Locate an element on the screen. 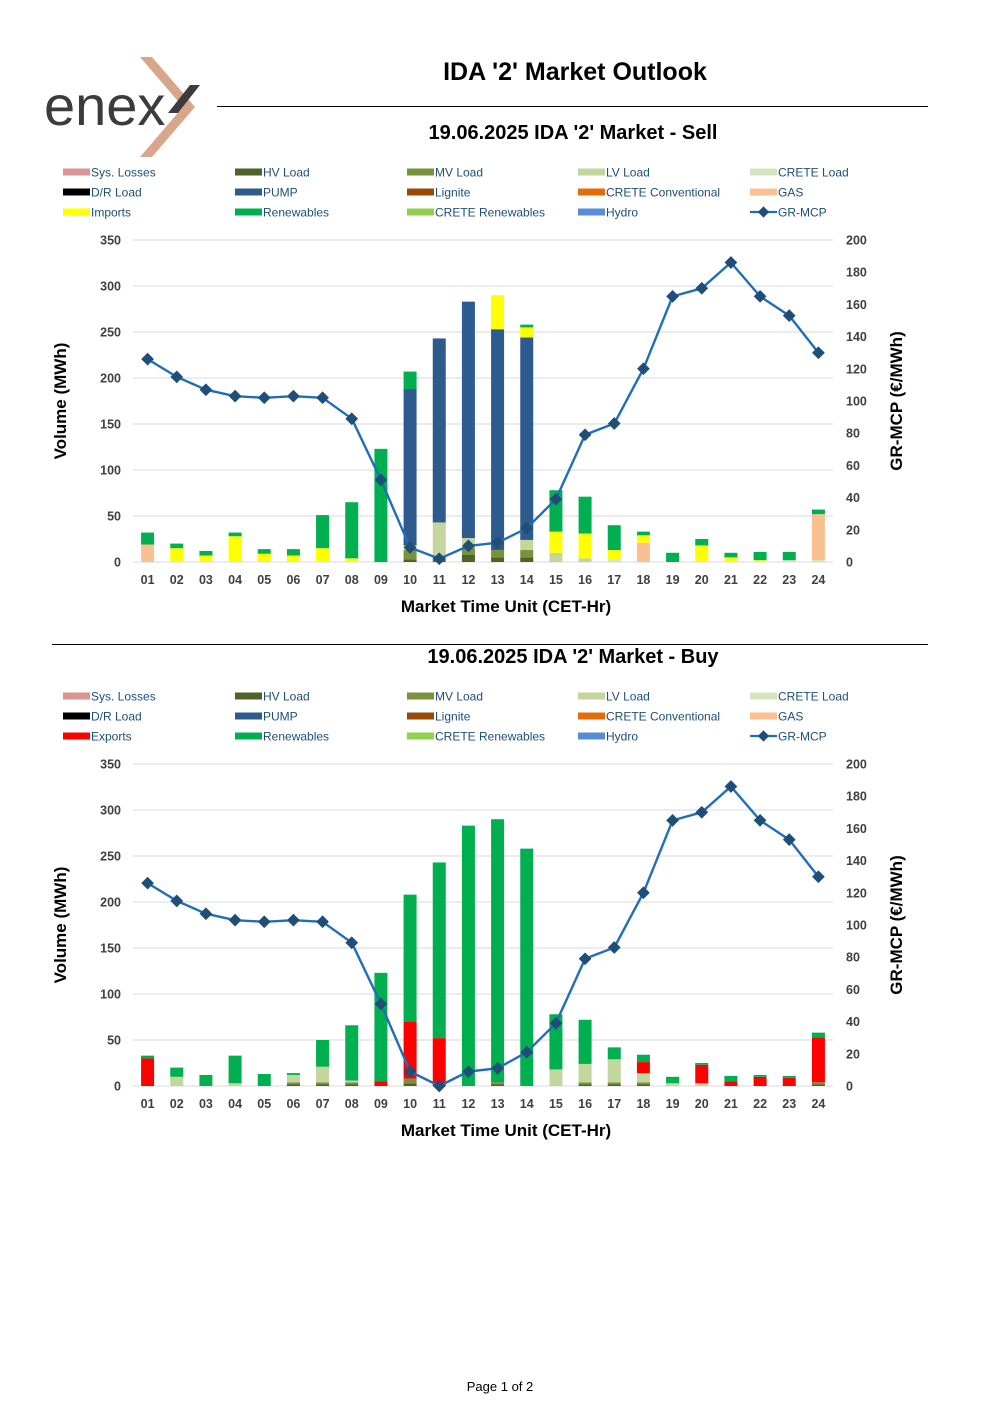 The height and width of the screenshot is (1415, 1000). x-axis-label: Market Time Unit (CET-Hr) is located at coordinates (506, 1130).